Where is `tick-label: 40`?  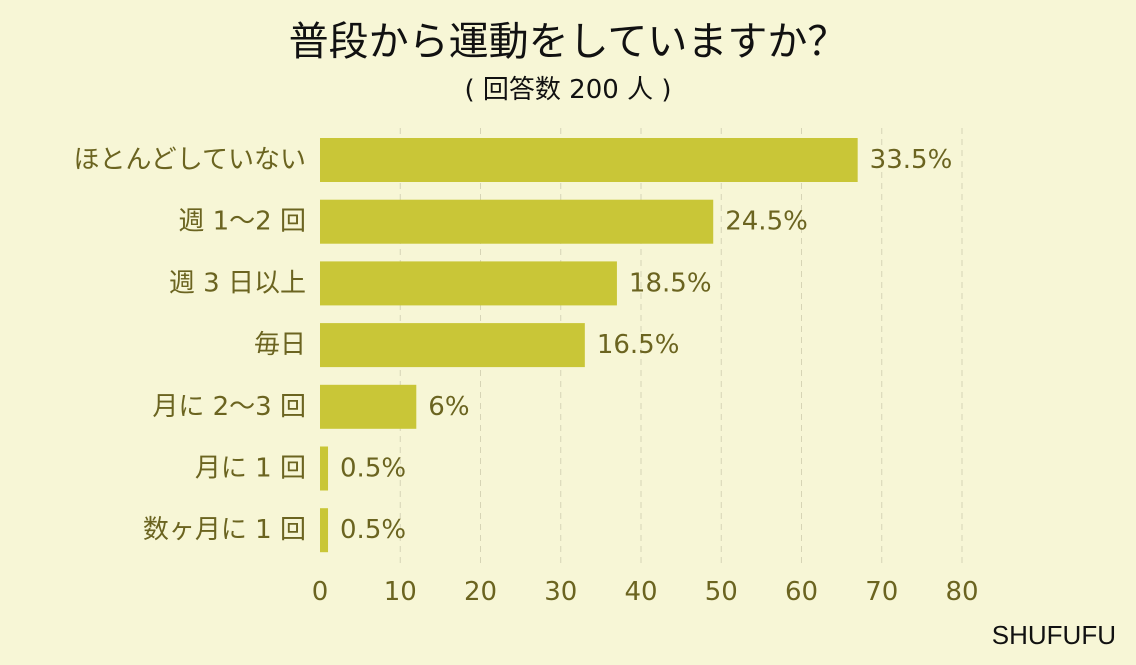
tick-label: 40 is located at coordinates (640, 592).